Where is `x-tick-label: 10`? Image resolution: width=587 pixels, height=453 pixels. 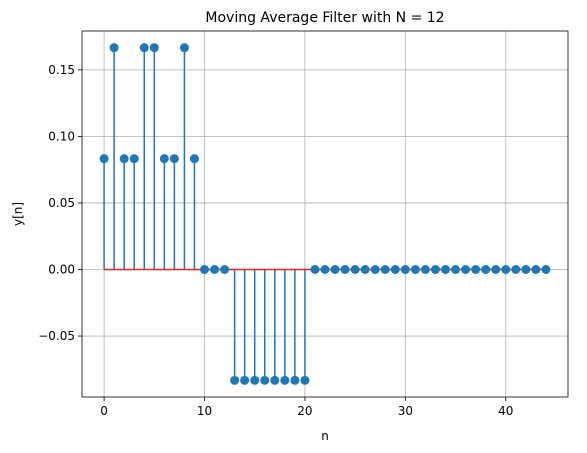 x-tick-label: 10 is located at coordinates (204, 411).